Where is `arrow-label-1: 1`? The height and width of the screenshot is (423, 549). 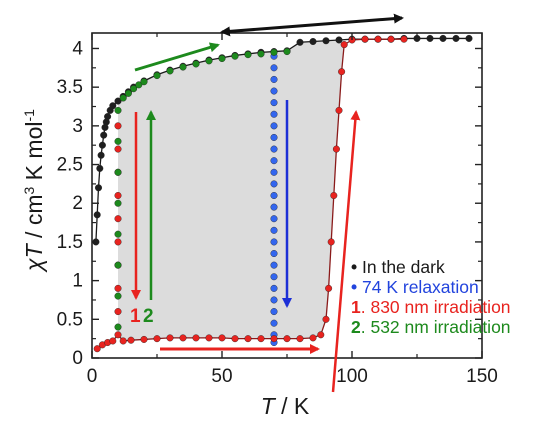
arrow-label-1: 1 is located at coordinates (135, 316).